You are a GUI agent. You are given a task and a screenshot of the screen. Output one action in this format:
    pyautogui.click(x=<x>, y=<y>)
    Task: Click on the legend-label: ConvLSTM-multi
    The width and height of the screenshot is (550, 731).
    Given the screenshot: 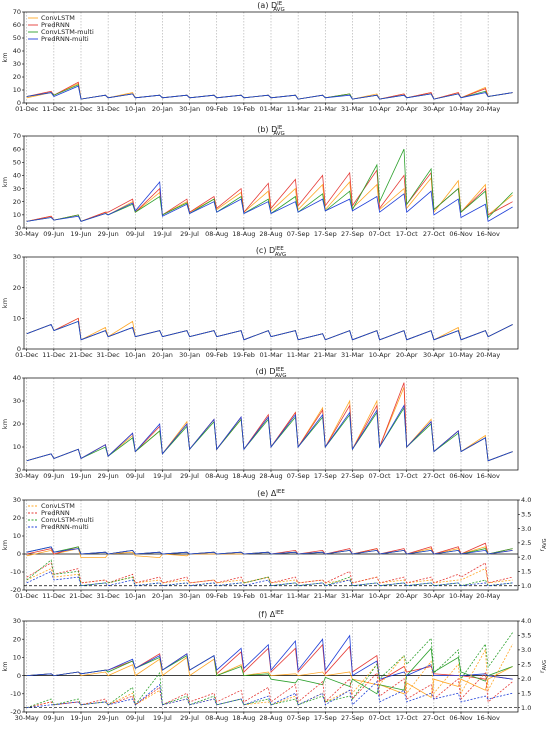 What is the action you would take?
    pyautogui.click(x=67, y=32)
    